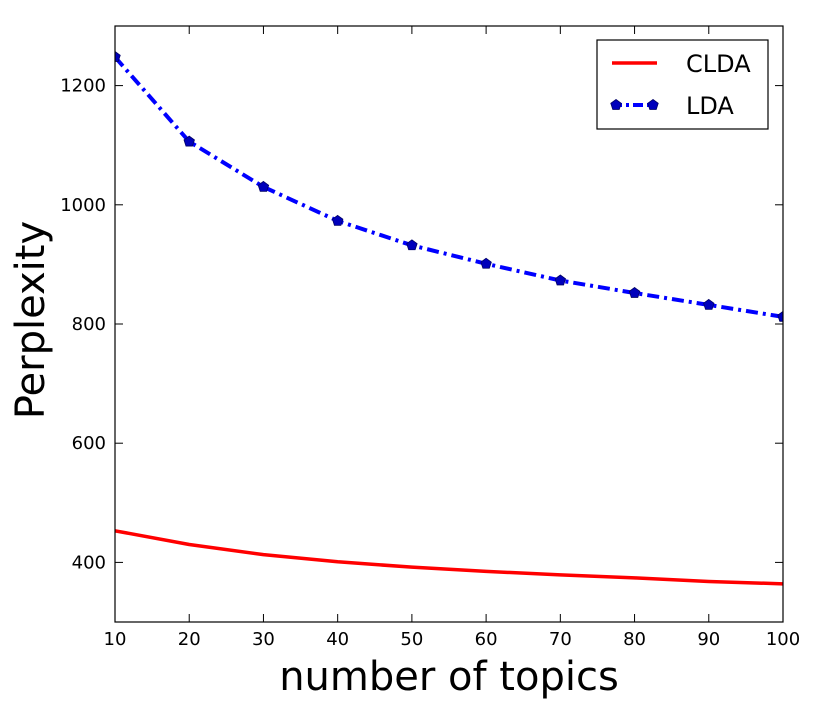  I want to click on x-tick-label: 40, so click(337, 639).